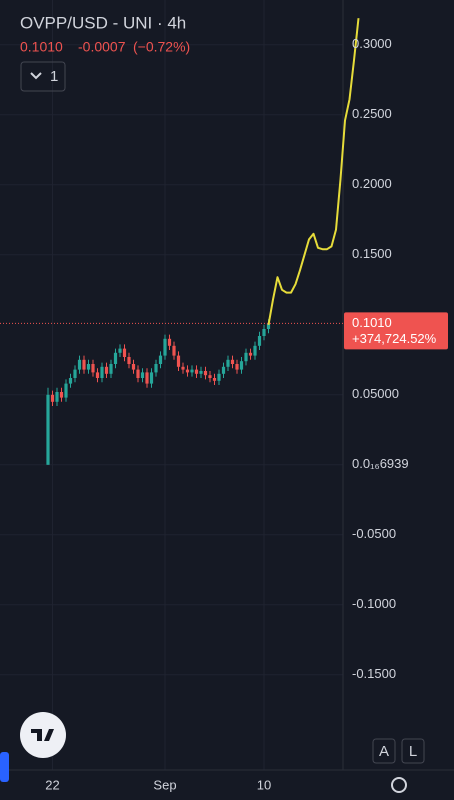 The height and width of the screenshot is (800, 454). Describe the element at coordinates (161, 47) in the screenshot. I see `change-percent: (−0.72%)` at that location.